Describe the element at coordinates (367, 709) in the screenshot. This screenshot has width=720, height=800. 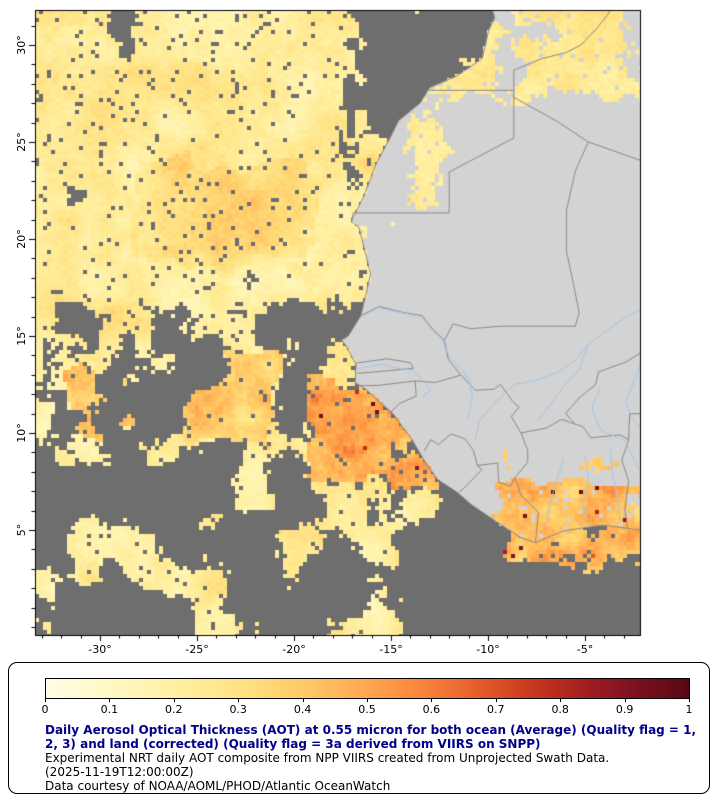
I see `colorbar-tick-label: 0.5` at that location.